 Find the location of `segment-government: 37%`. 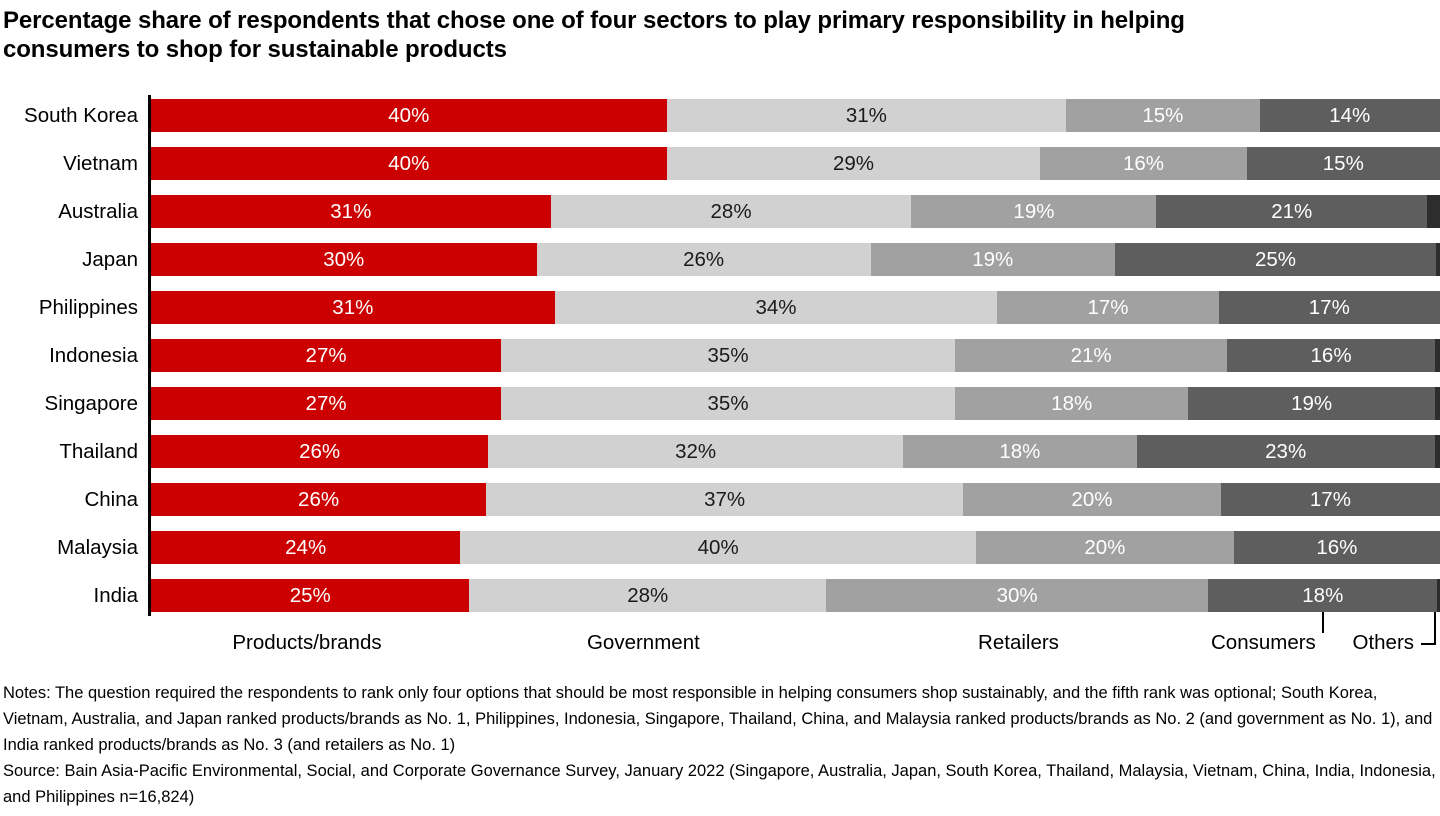

segment-government: 37% is located at coordinates (725, 499).